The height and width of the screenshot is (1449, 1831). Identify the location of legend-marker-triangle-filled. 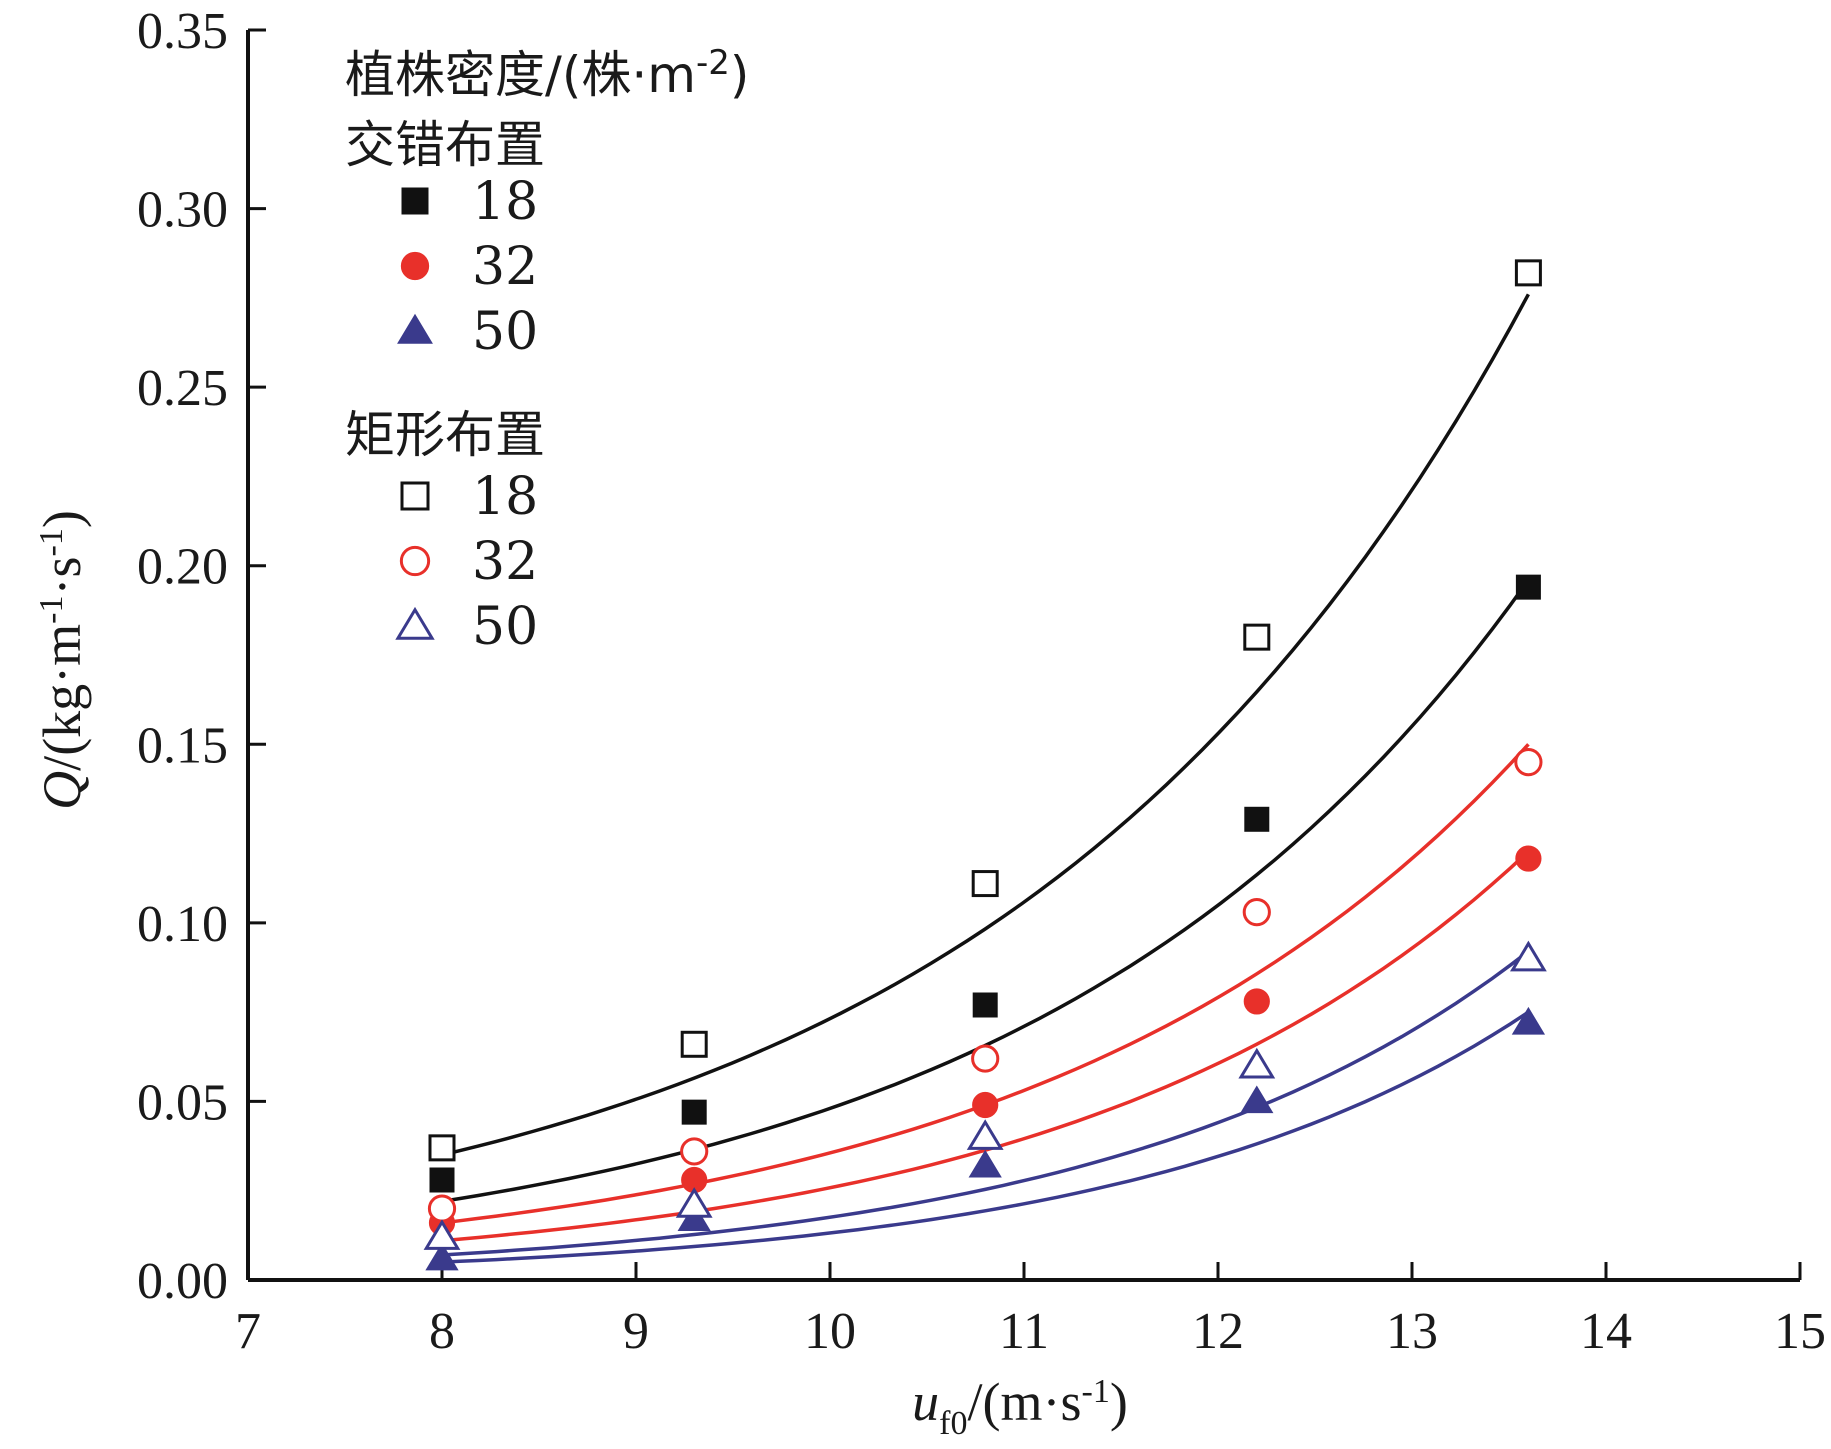
(415, 328).